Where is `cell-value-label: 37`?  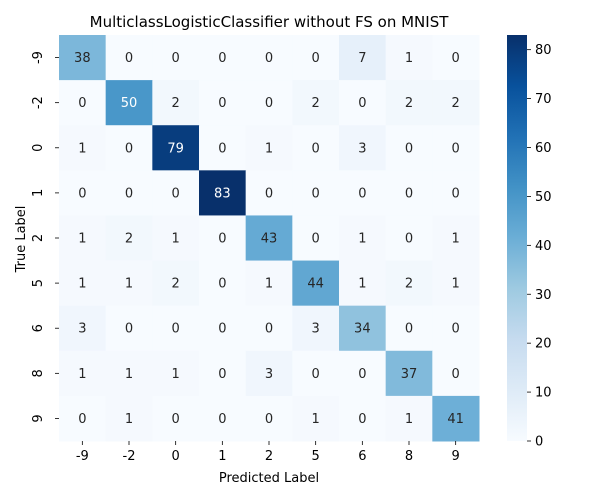
cell-value-label: 37 is located at coordinates (409, 374).